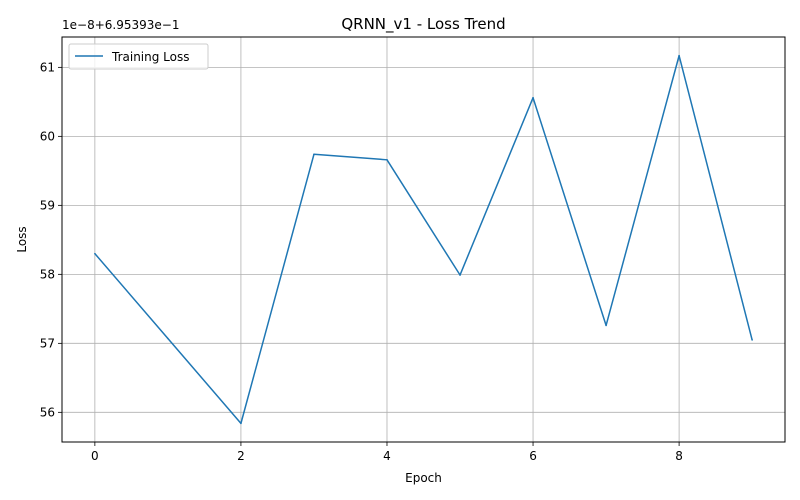  Describe the element at coordinates (533, 456) in the screenshot. I see `x-tick-label: 6` at that location.